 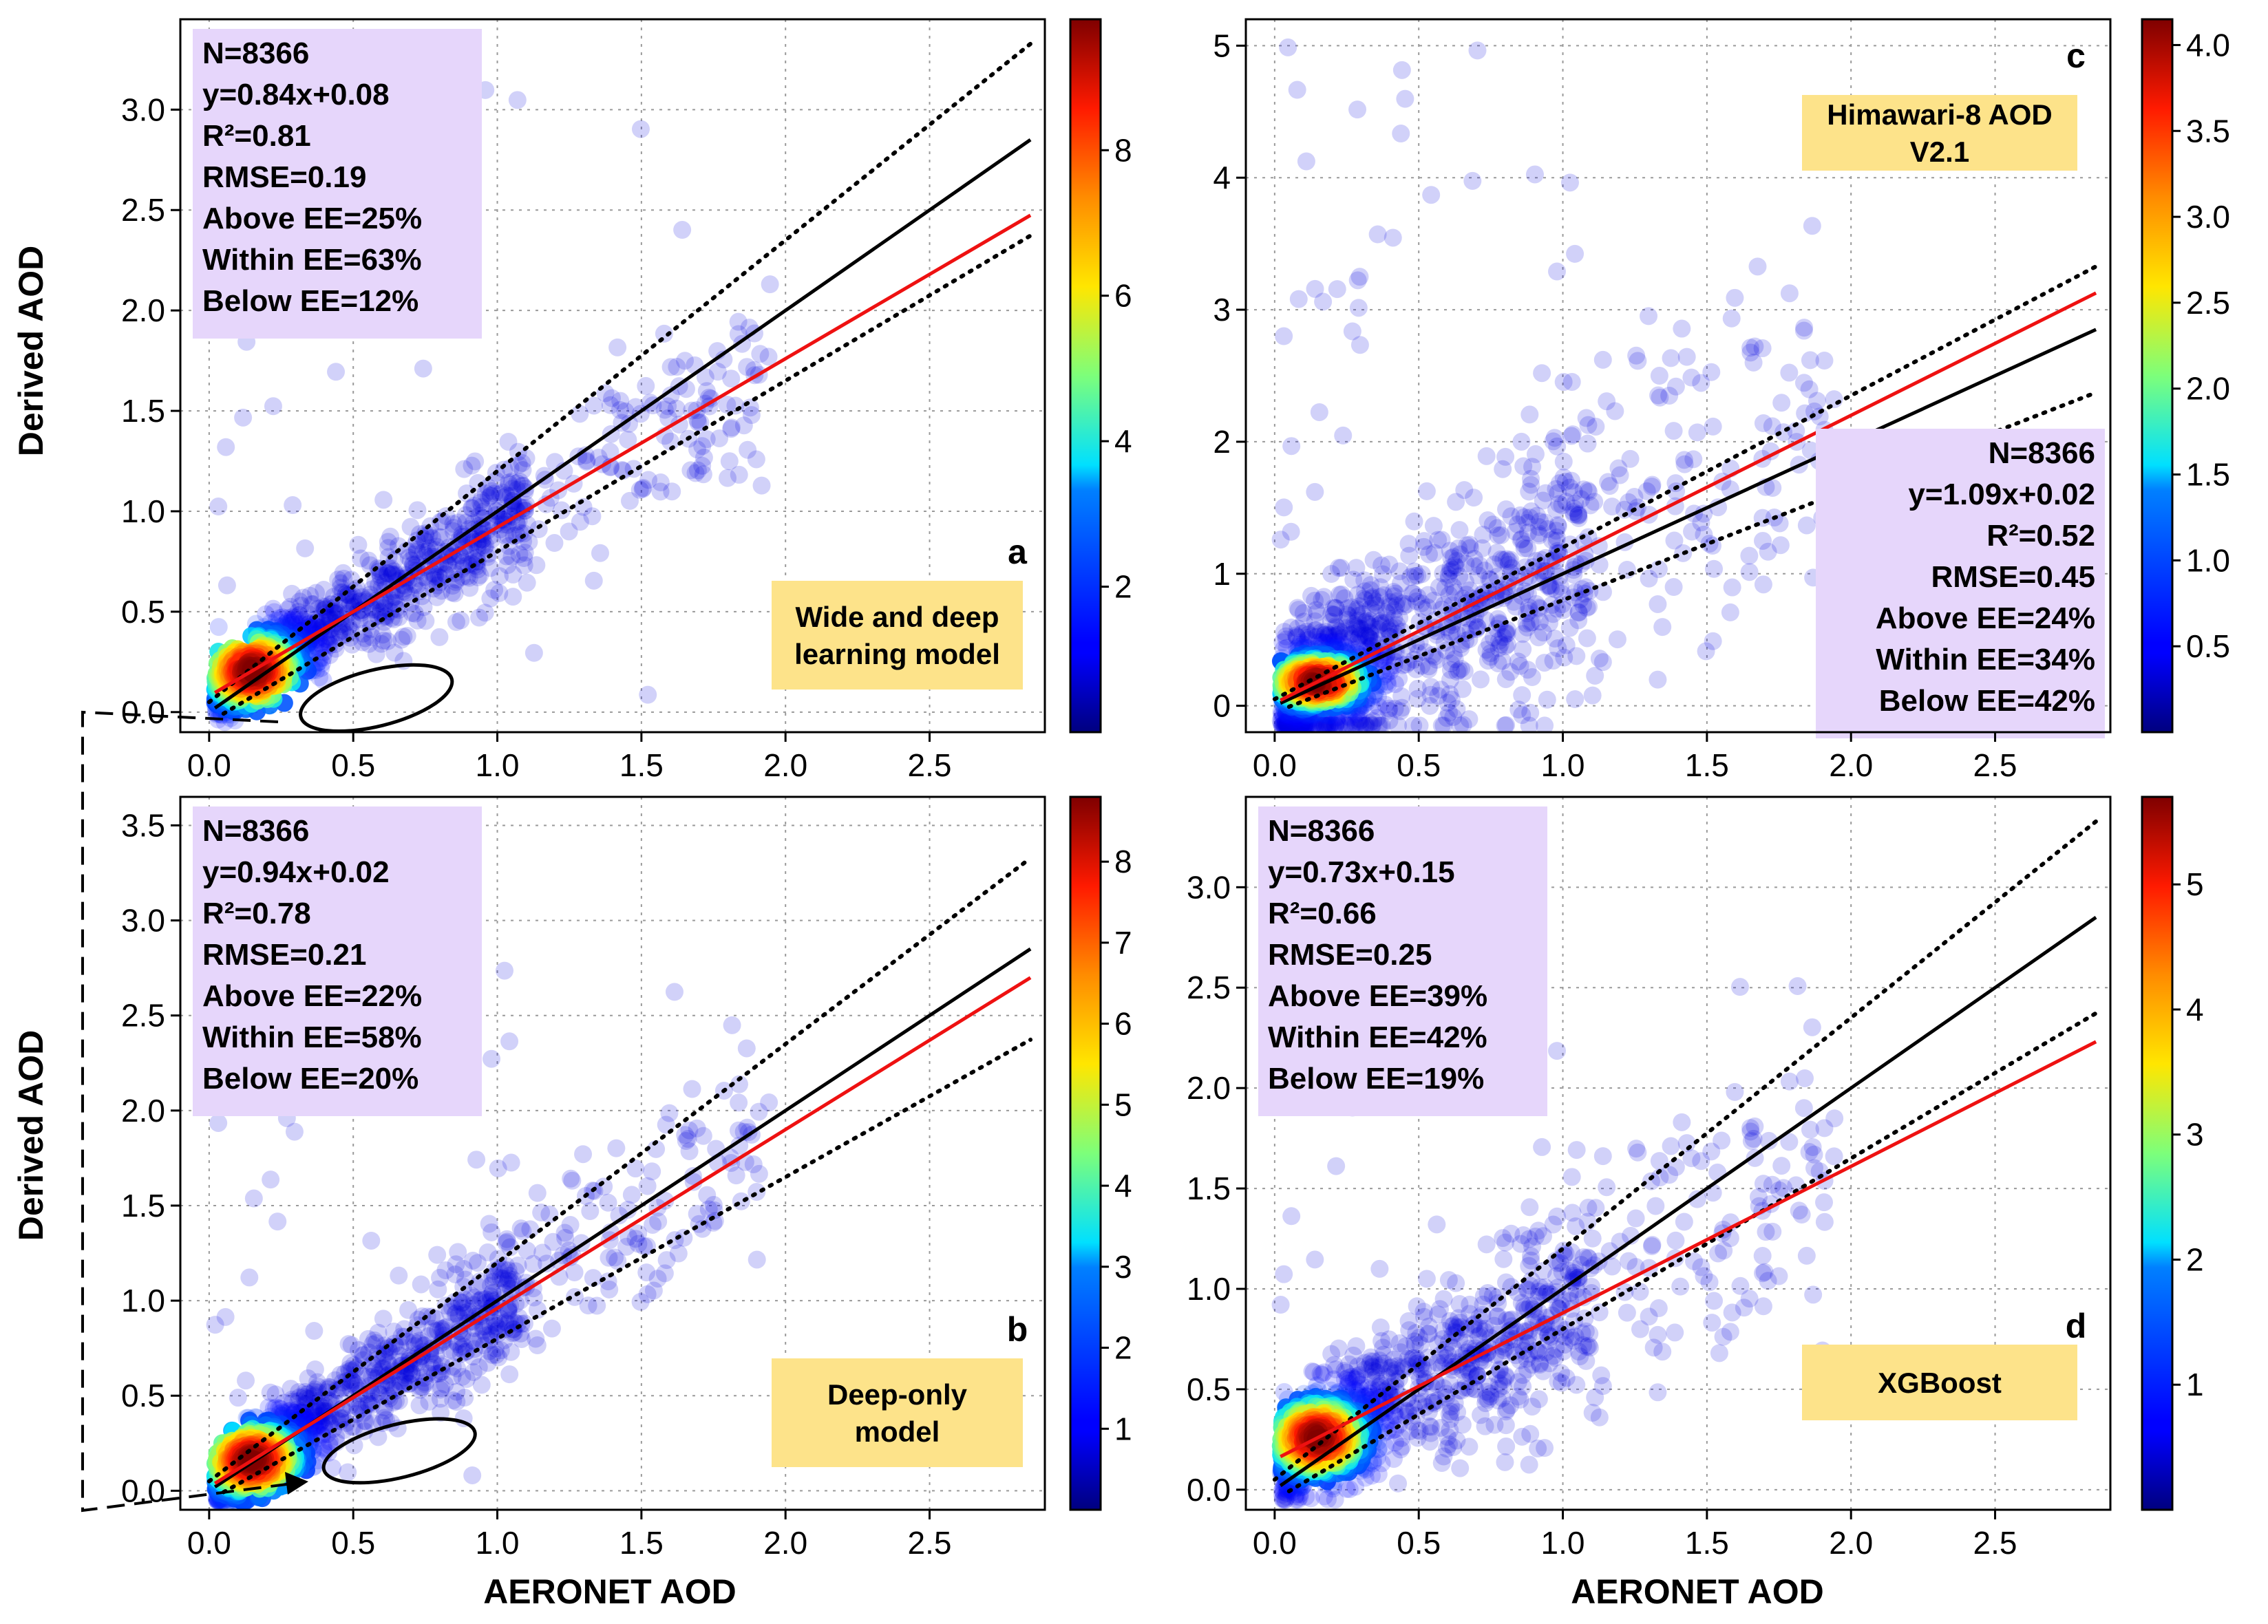 What do you see at coordinates (143, 1206) in the screenshot?
I see `y-tick-label: 1.5` at bounding box center [143, 1206].